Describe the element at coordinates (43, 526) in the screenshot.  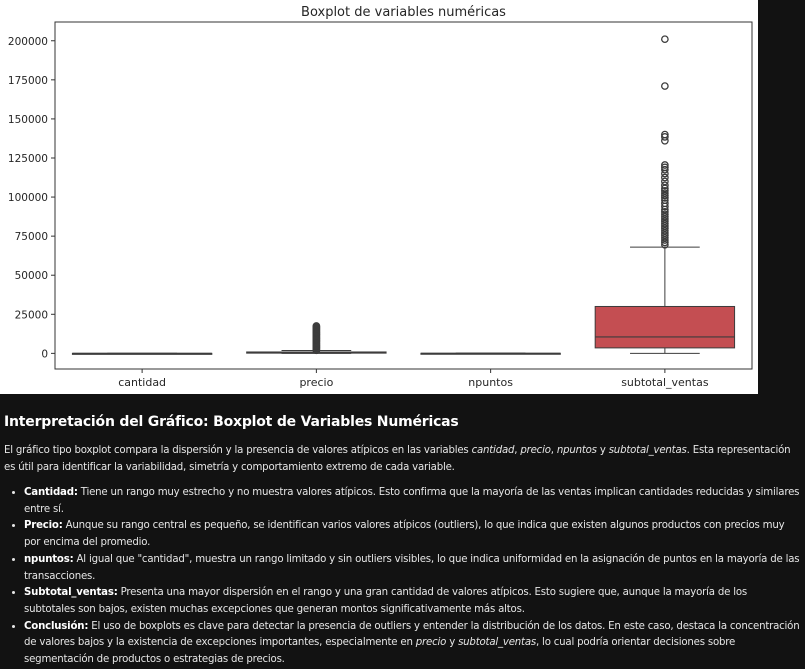
I see `bullet-label-precio: Precio:` at that location.